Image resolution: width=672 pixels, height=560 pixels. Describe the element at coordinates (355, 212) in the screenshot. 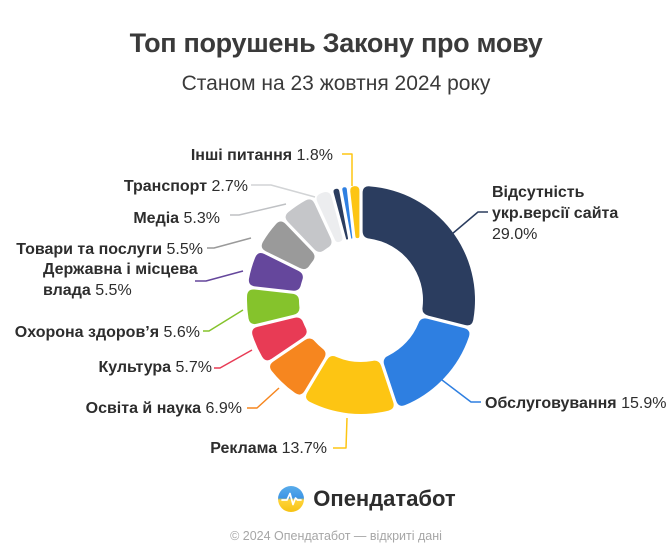

I see `slice-other` at that location.